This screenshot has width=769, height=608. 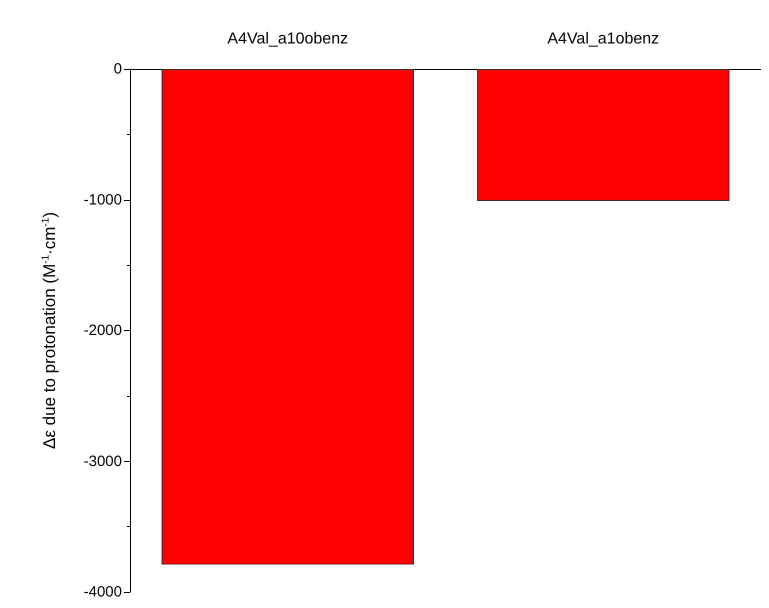 I want to click on y-tick-label: -4000, so click(x=103, y=592).